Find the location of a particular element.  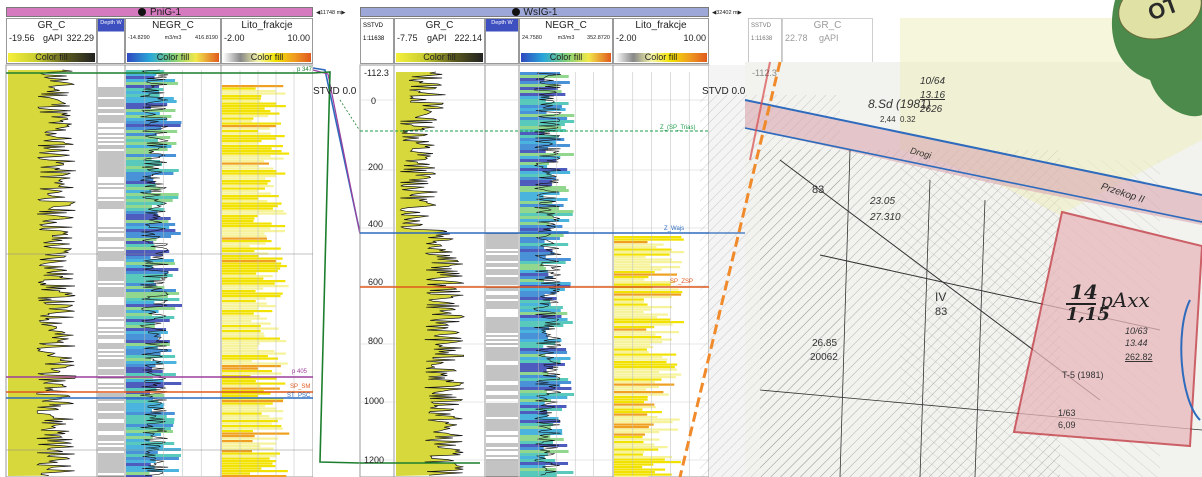

track-header-lito-1: Lito_frakcje -2.00 10.00 Color fill is located at coordinates (267, 41).